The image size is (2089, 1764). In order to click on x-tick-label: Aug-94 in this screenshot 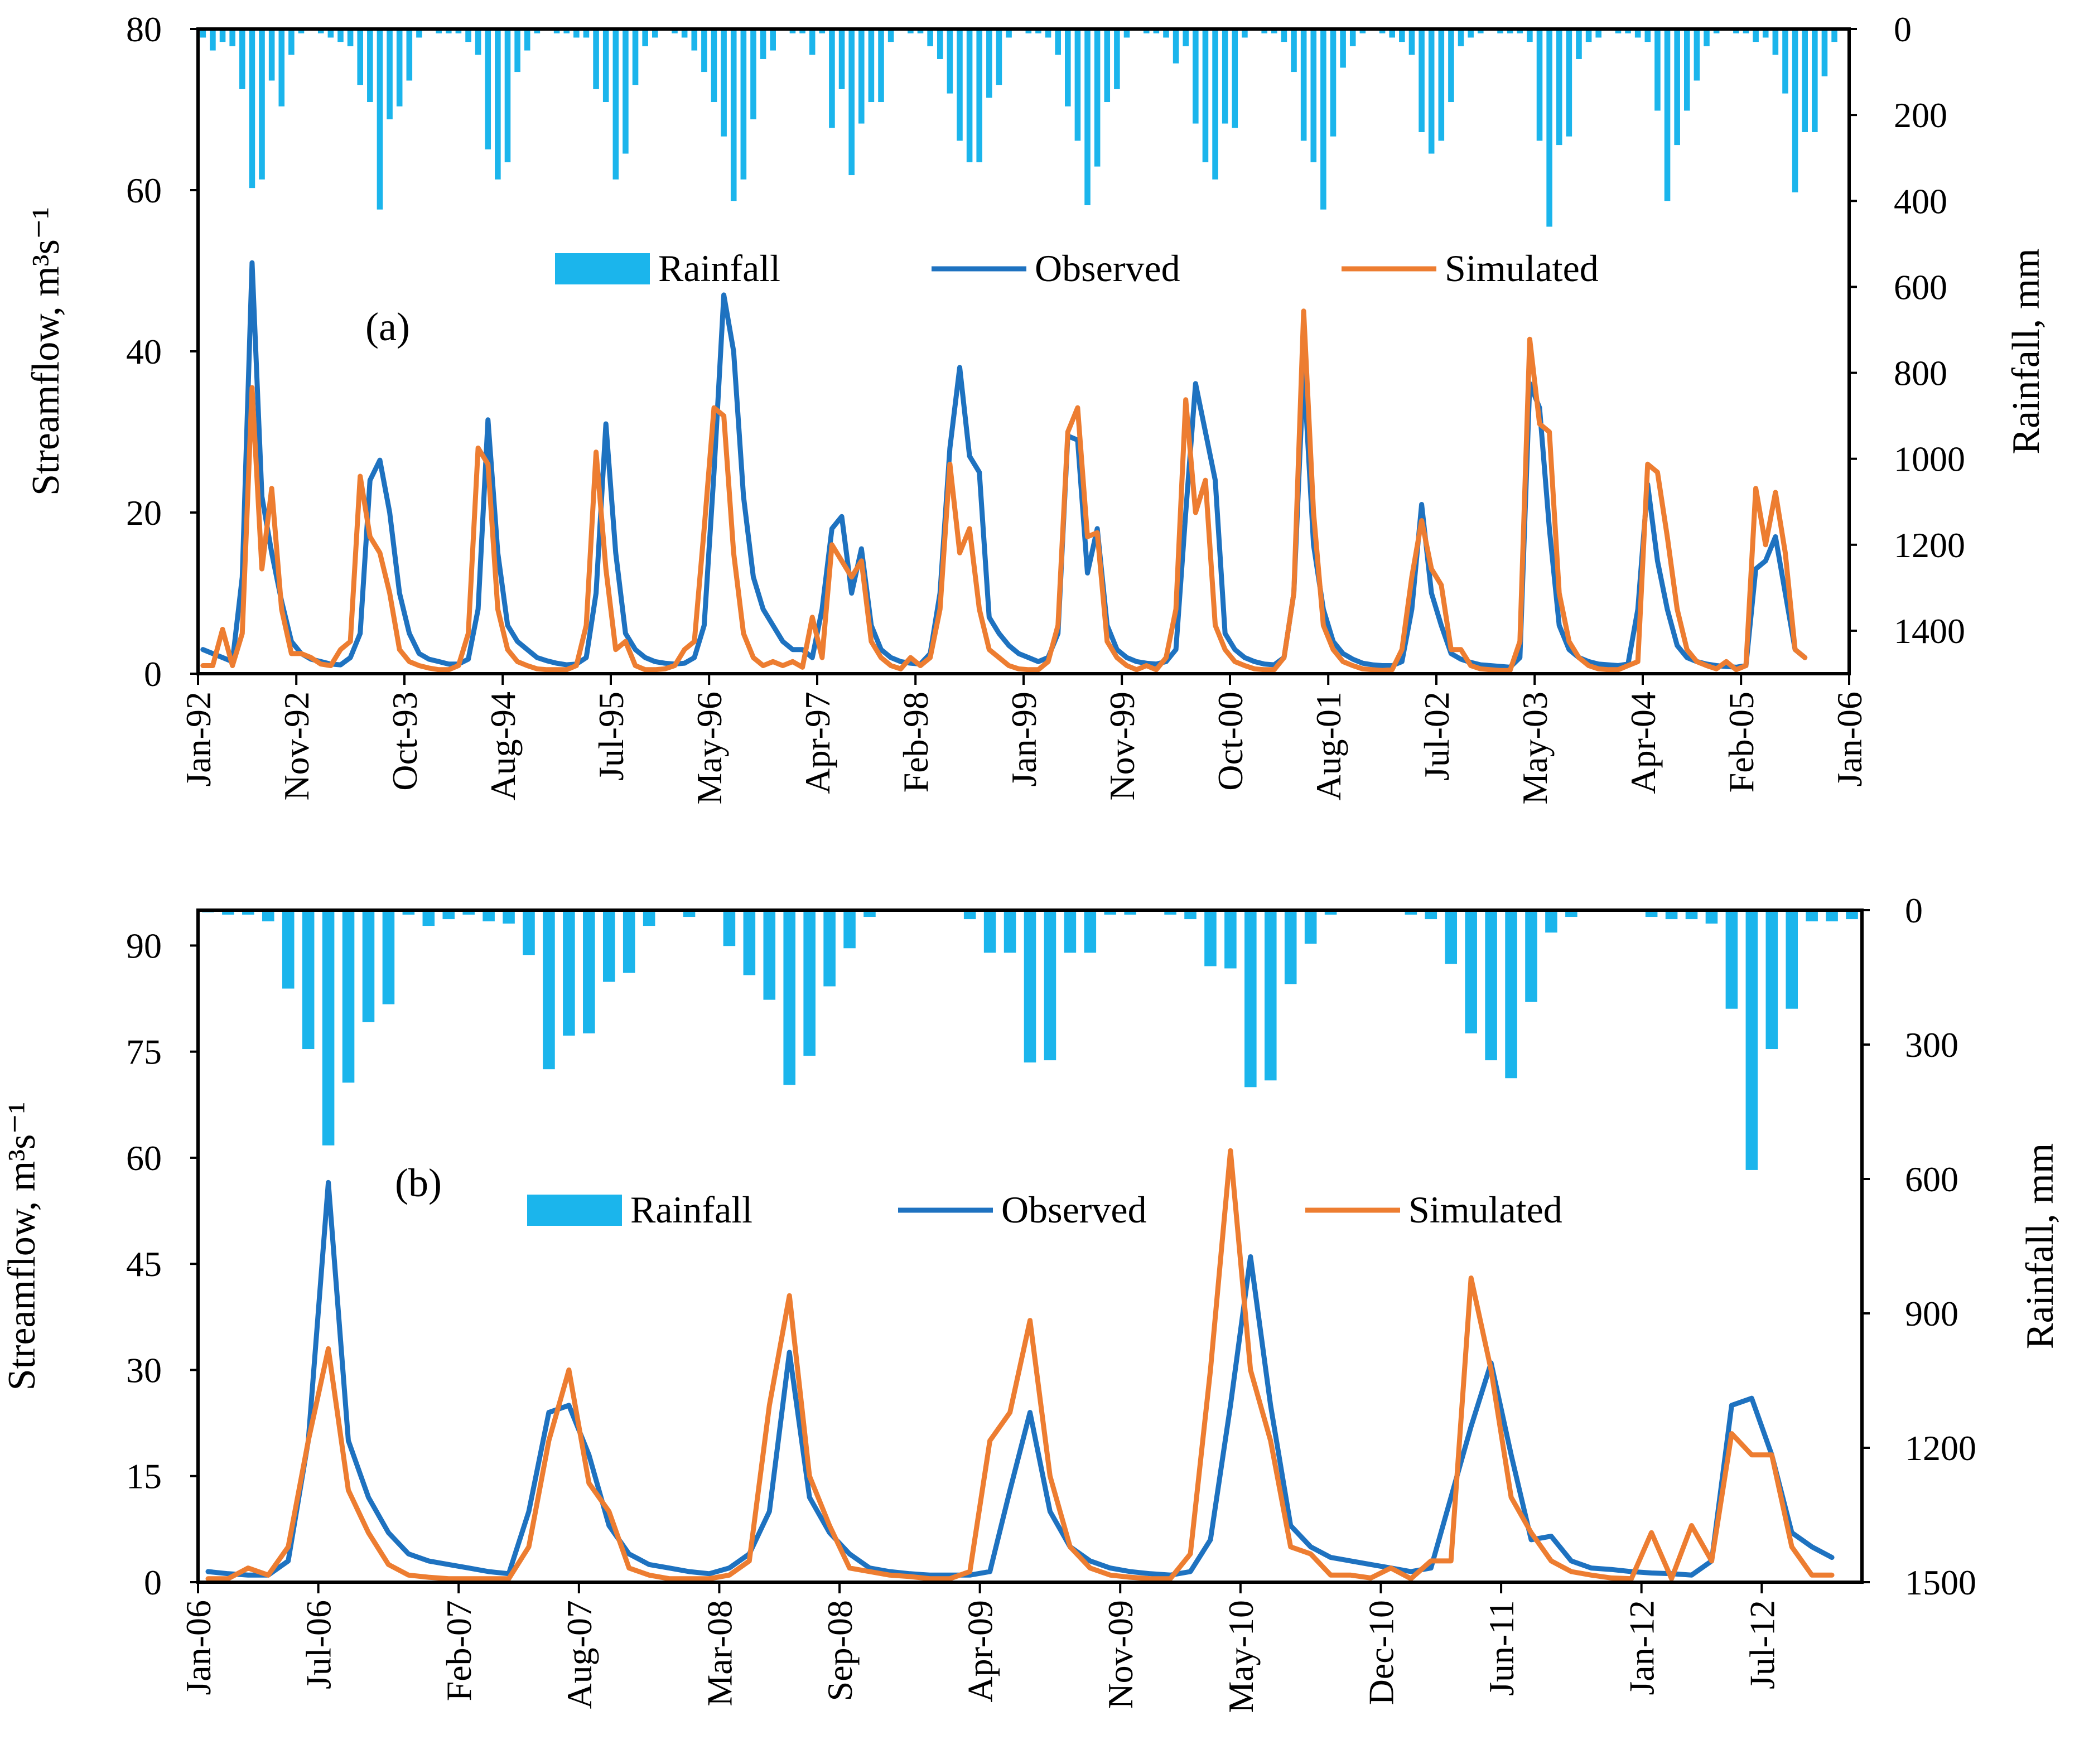, I will do `click(503, 747)`.